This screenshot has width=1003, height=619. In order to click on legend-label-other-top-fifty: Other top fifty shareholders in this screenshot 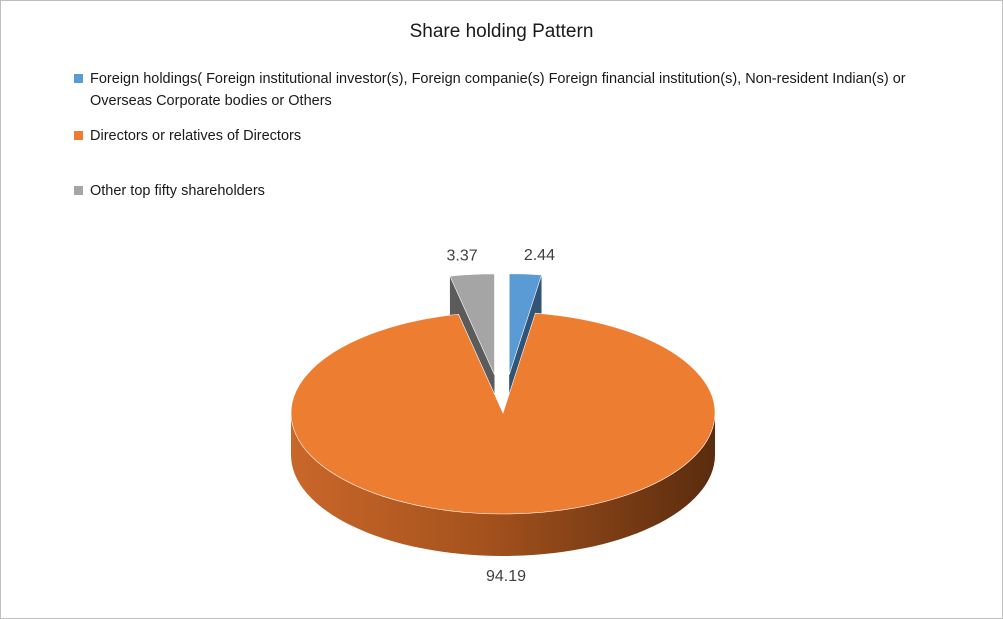, I will do `click(177, 191)`.